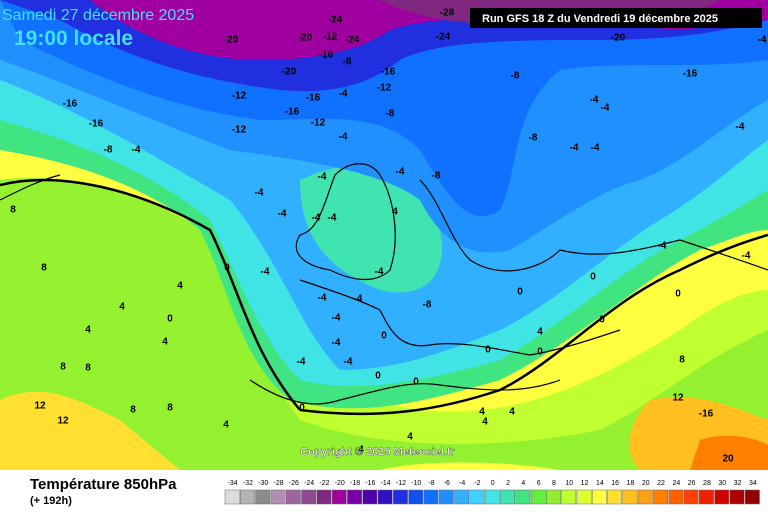 The width and height of the screenshot is (768, 512). What do you see at coordinates (447, 483) in the screenshot?
I see `scale-label: -6` at bounding box center [447, 483].